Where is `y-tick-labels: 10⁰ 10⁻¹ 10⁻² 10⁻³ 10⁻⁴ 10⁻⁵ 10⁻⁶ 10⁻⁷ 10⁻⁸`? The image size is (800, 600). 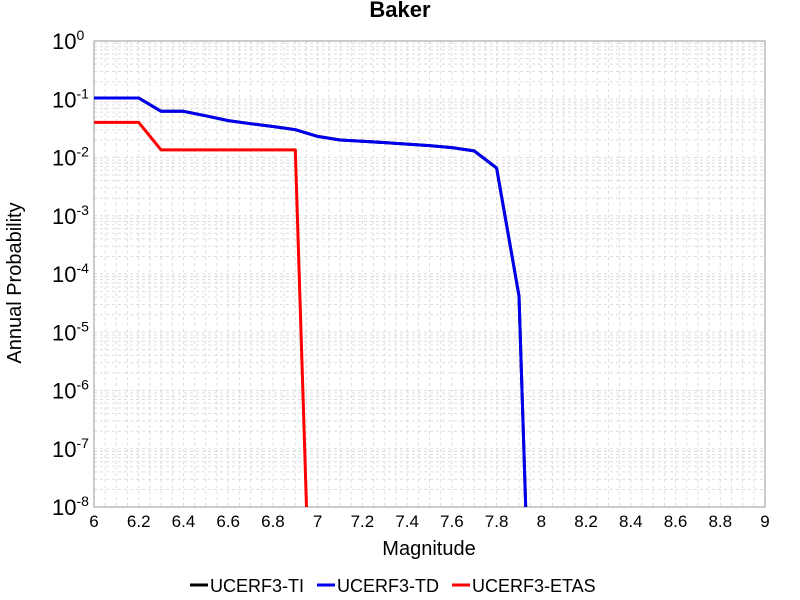 y-tick-labels: 10⁰ 10⁻¹ 10⁻² 10⁻³ 10⁻⁴ 10⁻⁵ 10⁻⁶ 10⁻⁷ 10⁻⁸ is located at coordinates (70, 273).